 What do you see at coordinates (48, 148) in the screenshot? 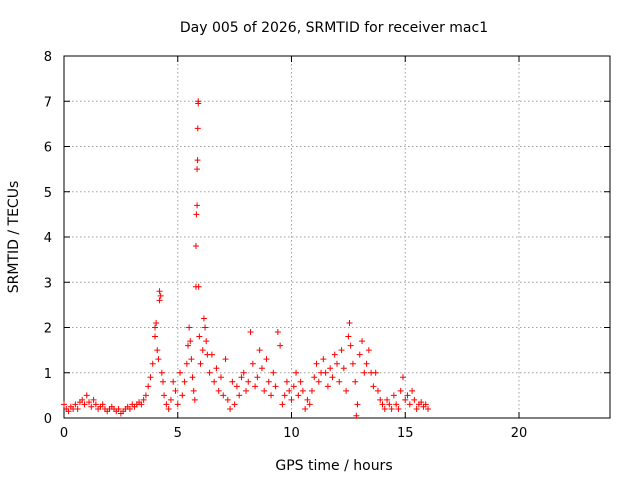
I see `y-tick-label: 6` at bounding box center [48, 148].